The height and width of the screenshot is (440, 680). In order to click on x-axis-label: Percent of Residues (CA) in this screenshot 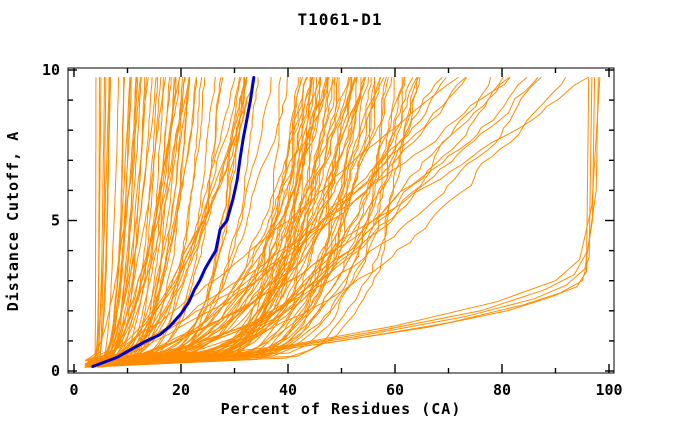, I will do `click(341, 409)`.